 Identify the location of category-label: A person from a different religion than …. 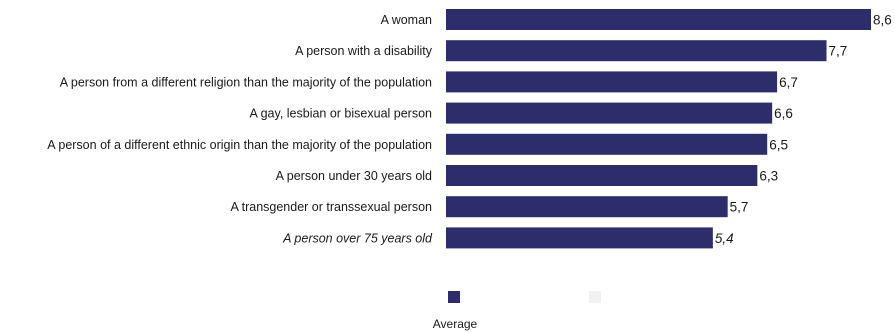
(246, 82).